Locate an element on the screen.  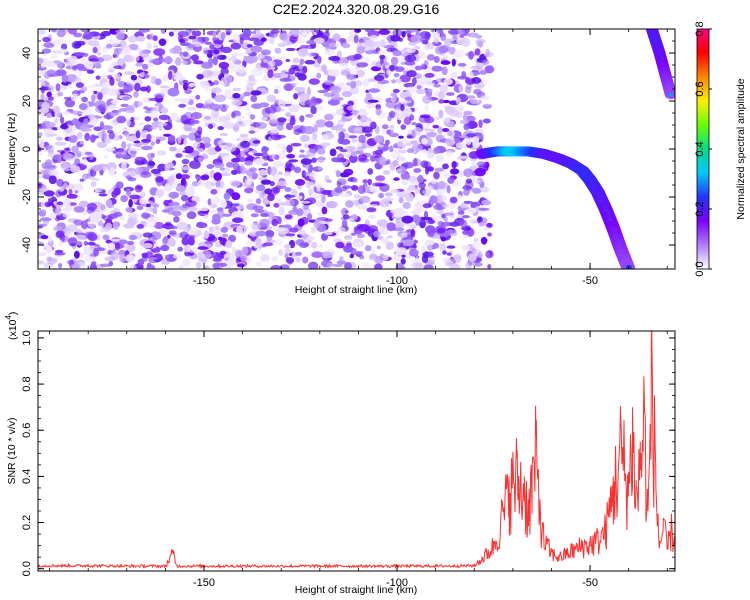
colorbar-tick-label: 0.2 is located at coordinates (700, 208).